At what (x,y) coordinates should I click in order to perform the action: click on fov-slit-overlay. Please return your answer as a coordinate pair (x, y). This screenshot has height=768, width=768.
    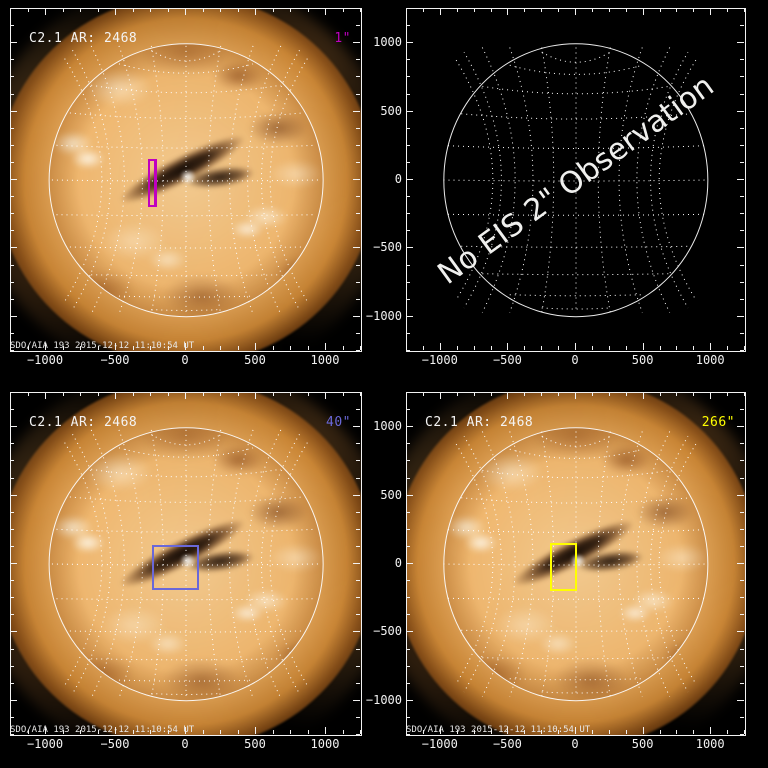
    Looking at the image, I should click on (152, 182).